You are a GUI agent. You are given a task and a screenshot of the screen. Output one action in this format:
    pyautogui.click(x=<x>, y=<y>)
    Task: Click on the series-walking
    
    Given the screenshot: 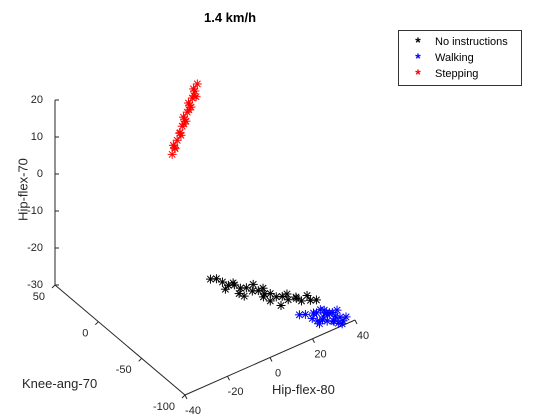 What is the action you would take?
    pyautogui.click(x=322, y=317)
    